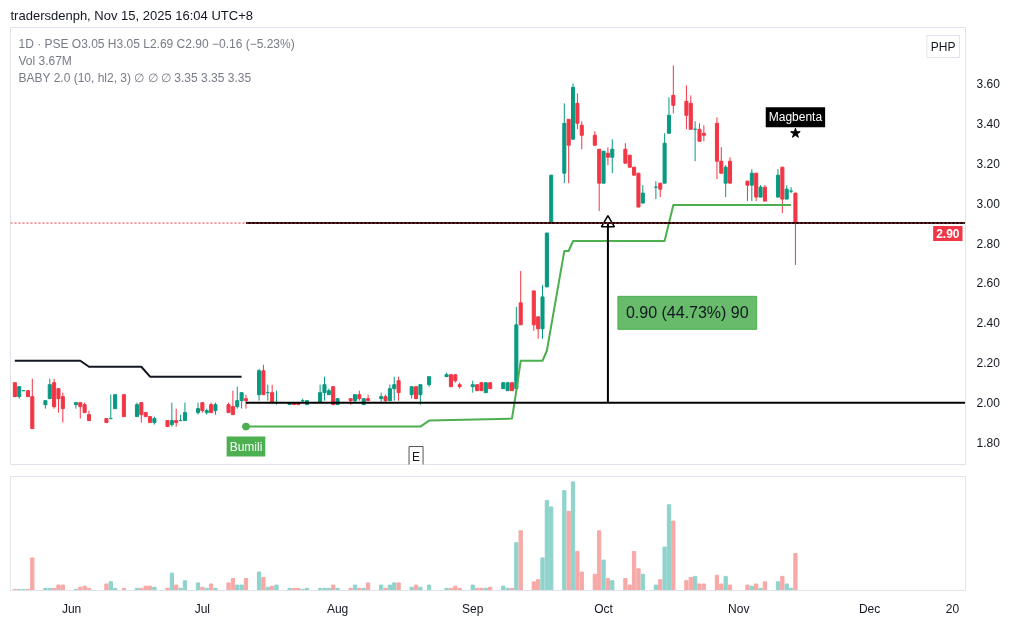  What do you see at coordinates (988, 443) in the screenshot?
I see `y-tick-label: 1.80` at bounding box center [988, 443].